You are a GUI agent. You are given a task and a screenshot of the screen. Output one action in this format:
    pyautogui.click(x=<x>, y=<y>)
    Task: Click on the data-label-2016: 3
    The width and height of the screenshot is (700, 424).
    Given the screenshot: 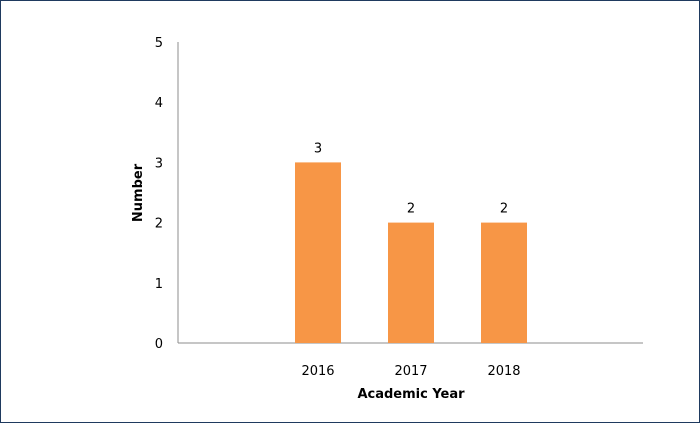 What is the action you would take?
    pyautogui.click(x=318, y=148)
    